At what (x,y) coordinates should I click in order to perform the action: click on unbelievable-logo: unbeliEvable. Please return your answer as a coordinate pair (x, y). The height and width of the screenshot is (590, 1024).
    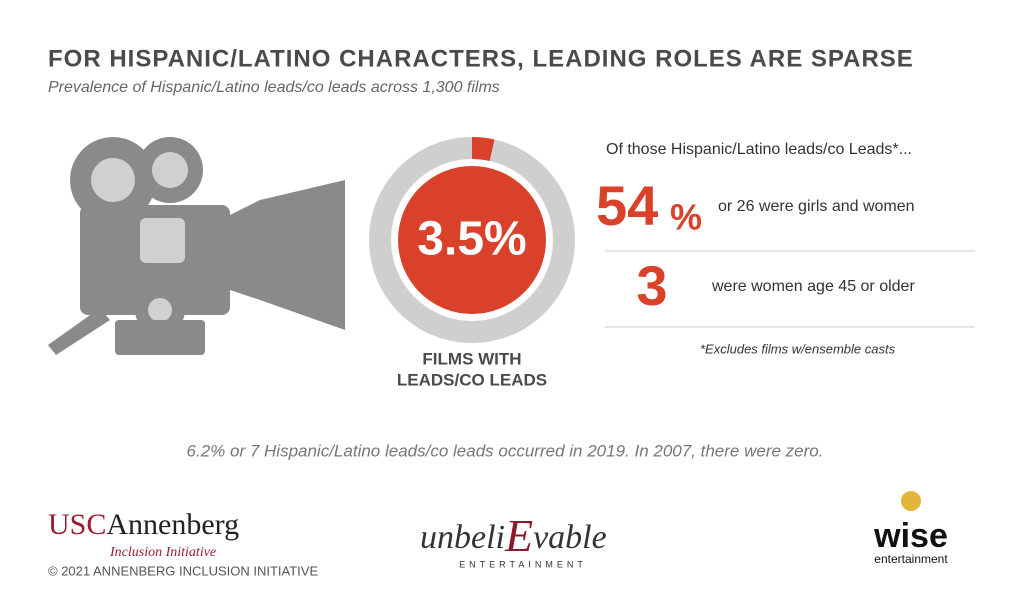
    Looking at the image, I should click on (513, 535).